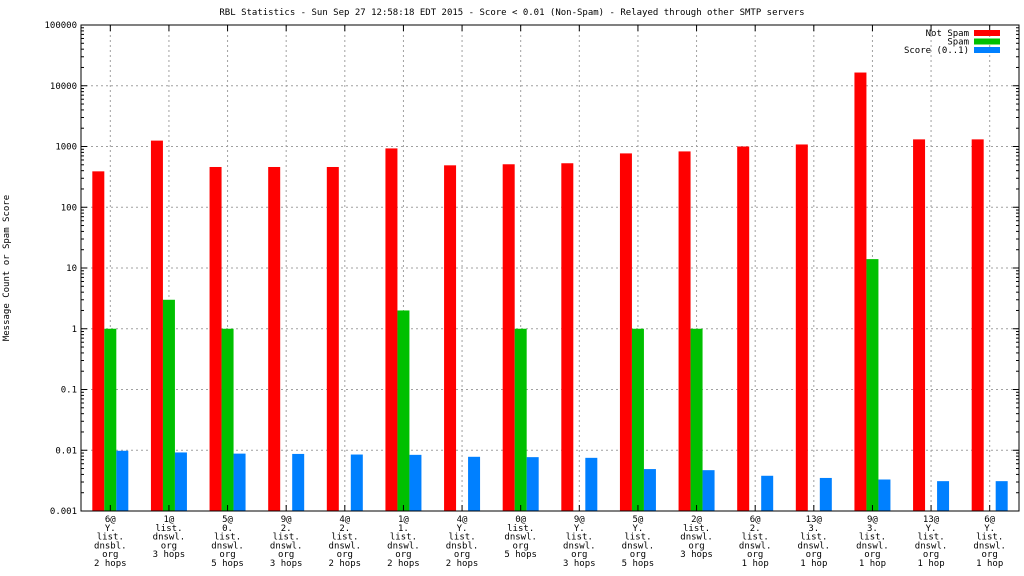 The width and height of the screenshot is (1024, 576). I want to click on x-category-label-line: dnsbl., so click(110, 546).